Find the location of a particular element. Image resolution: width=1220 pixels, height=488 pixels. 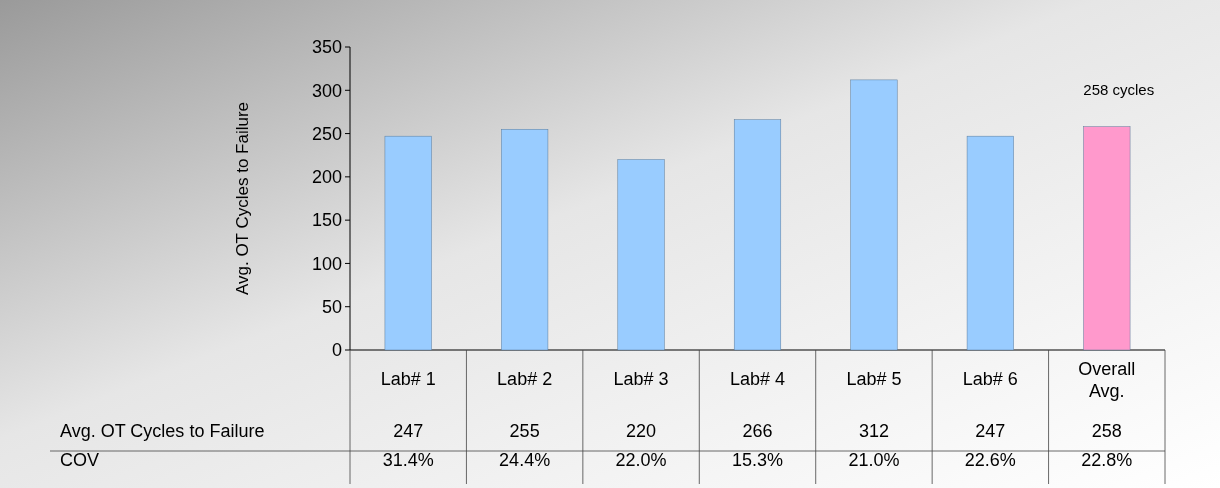

text: Avg. OT Cycles to Failure is located at coordinates (242, 198).